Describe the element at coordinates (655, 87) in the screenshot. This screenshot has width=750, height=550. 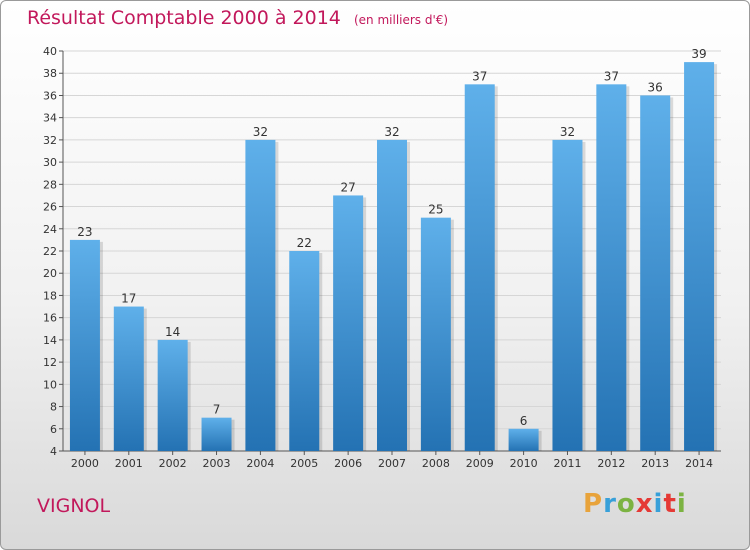
I see `data-label: 36` at that location.